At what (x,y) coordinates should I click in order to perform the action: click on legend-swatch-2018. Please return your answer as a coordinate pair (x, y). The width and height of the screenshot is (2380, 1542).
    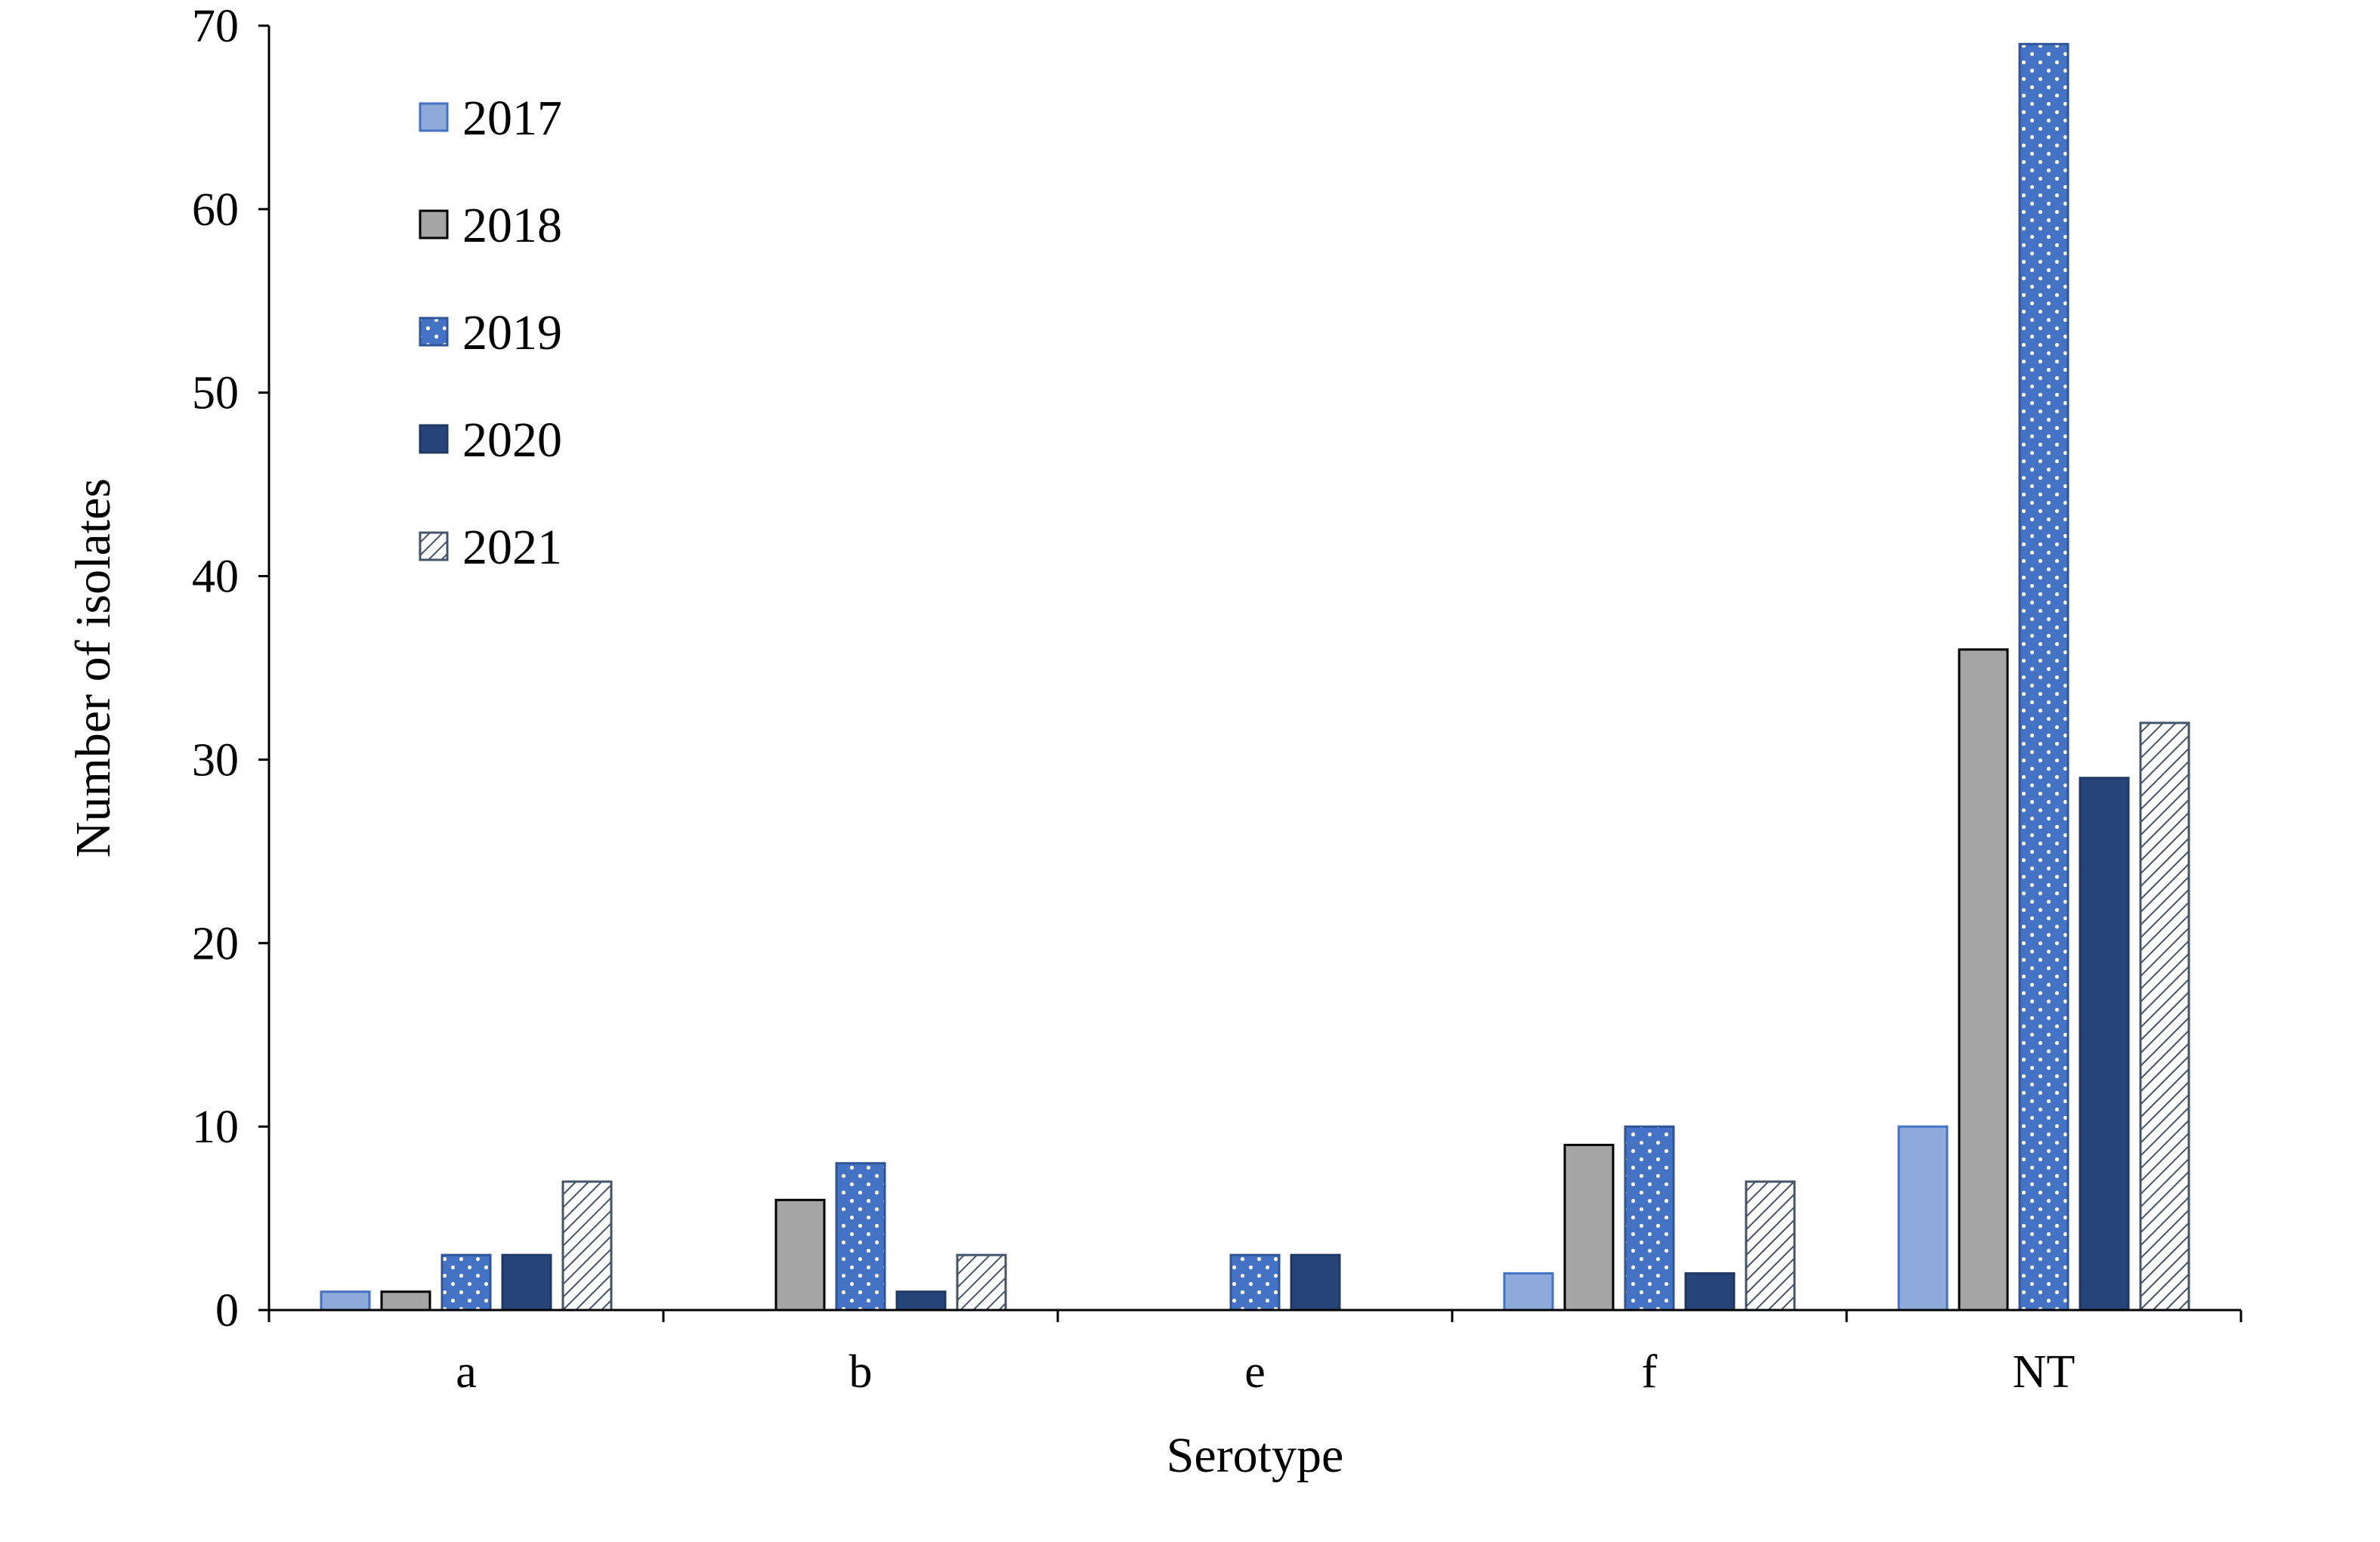
    Looking at the image, I should click on (434, 224).